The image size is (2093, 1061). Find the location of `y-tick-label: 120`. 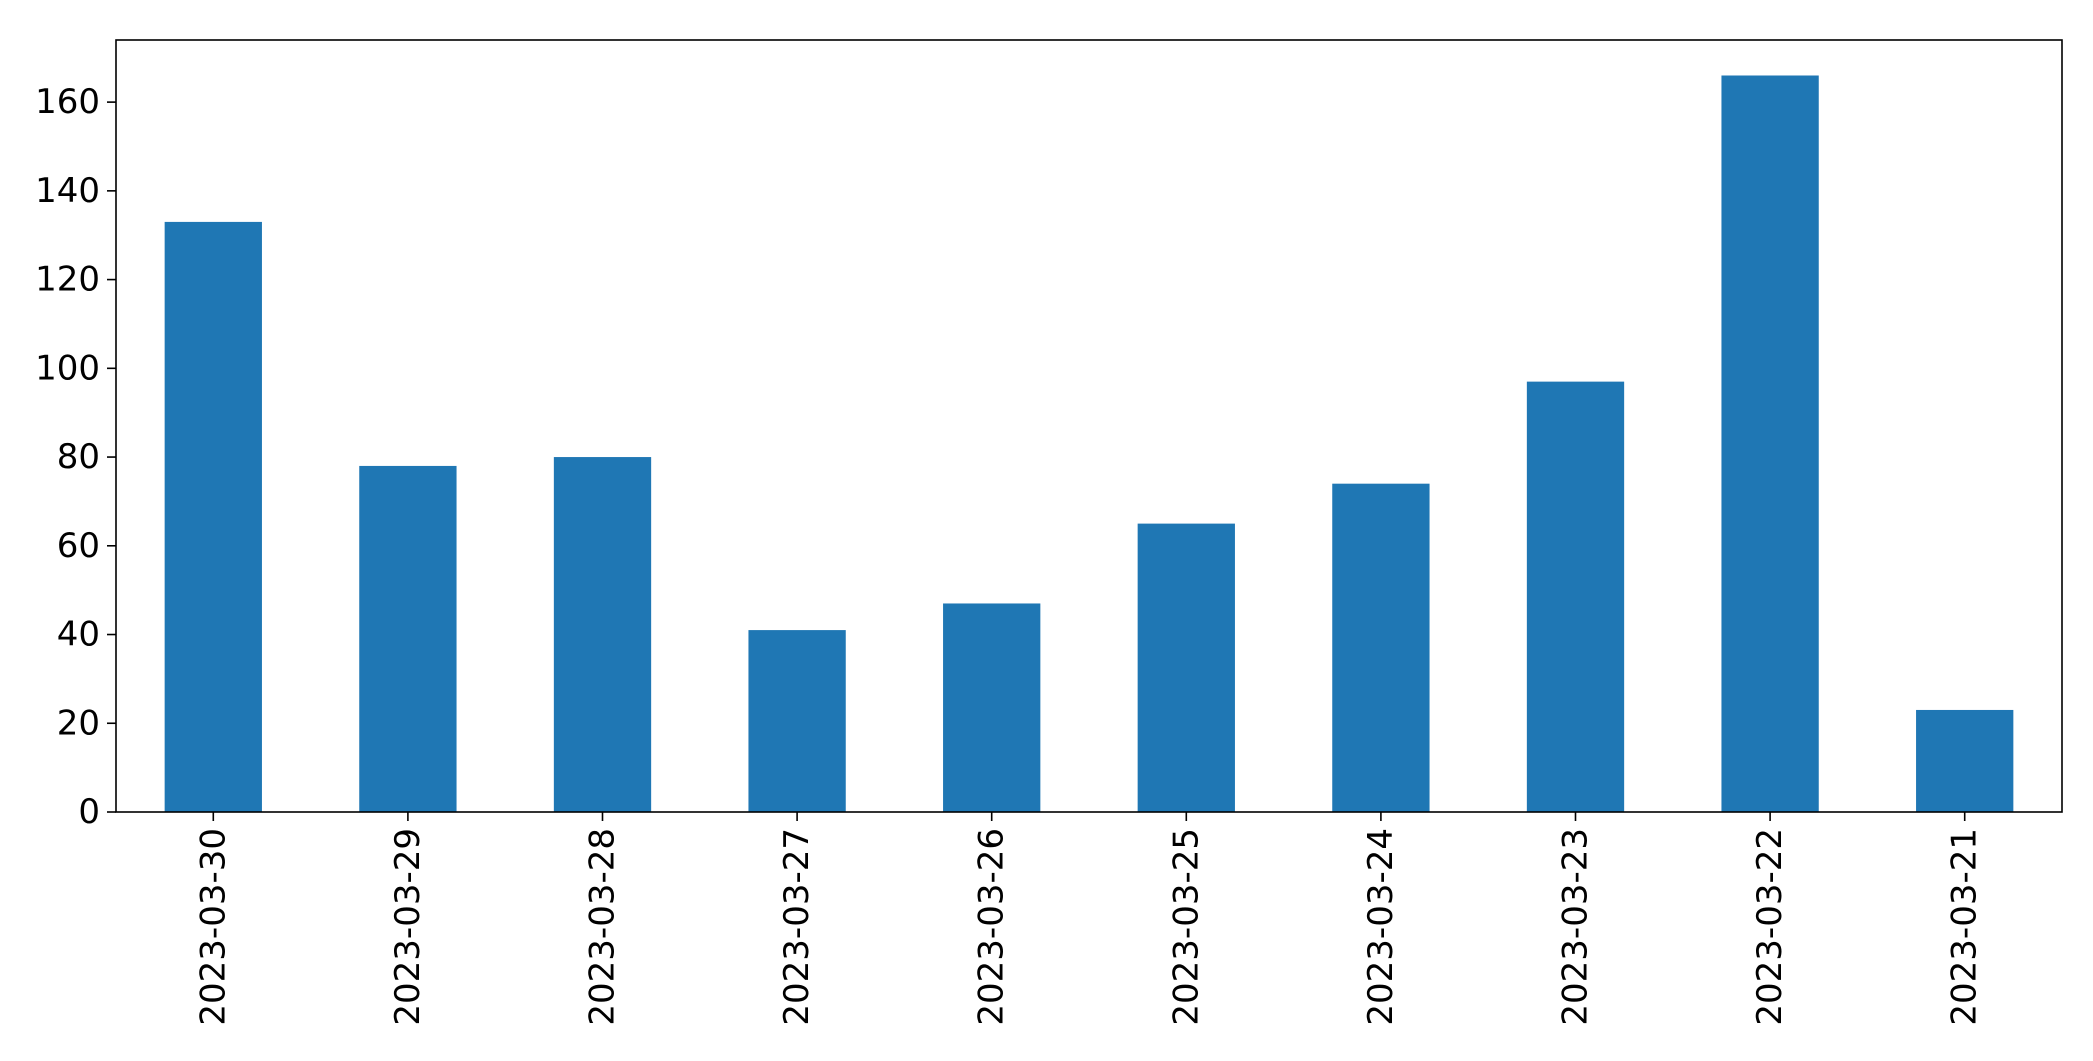

y-tick-label: 120 is located at coordinates (67, 280).